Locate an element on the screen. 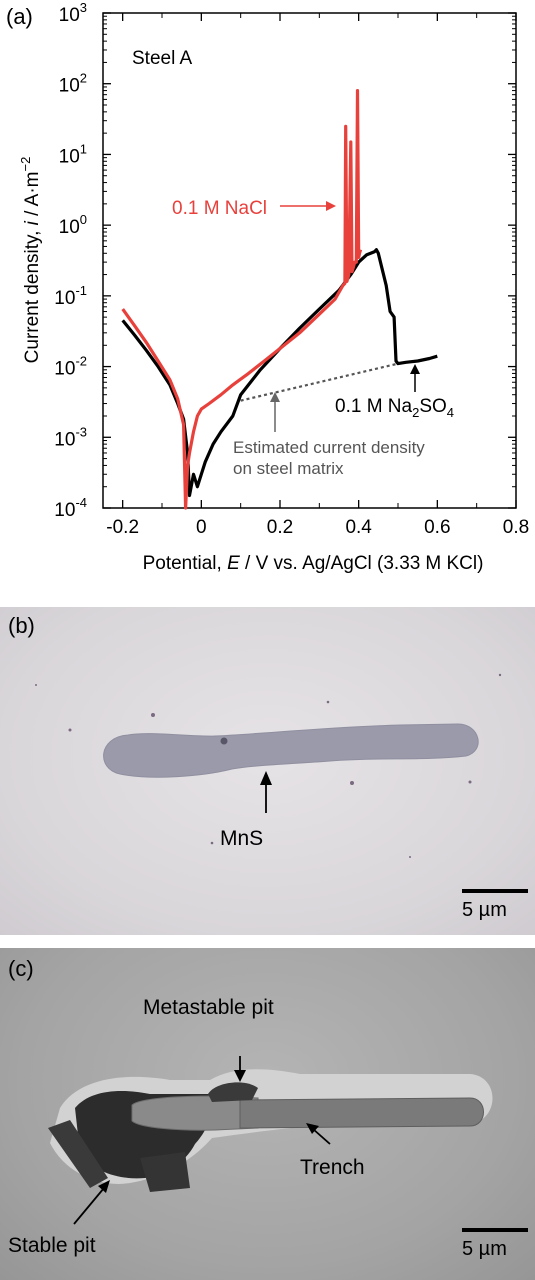 This screenshot has width=535, height=1280. y-tick-label: 10⁻¹ is located at coordinates (70, 296).